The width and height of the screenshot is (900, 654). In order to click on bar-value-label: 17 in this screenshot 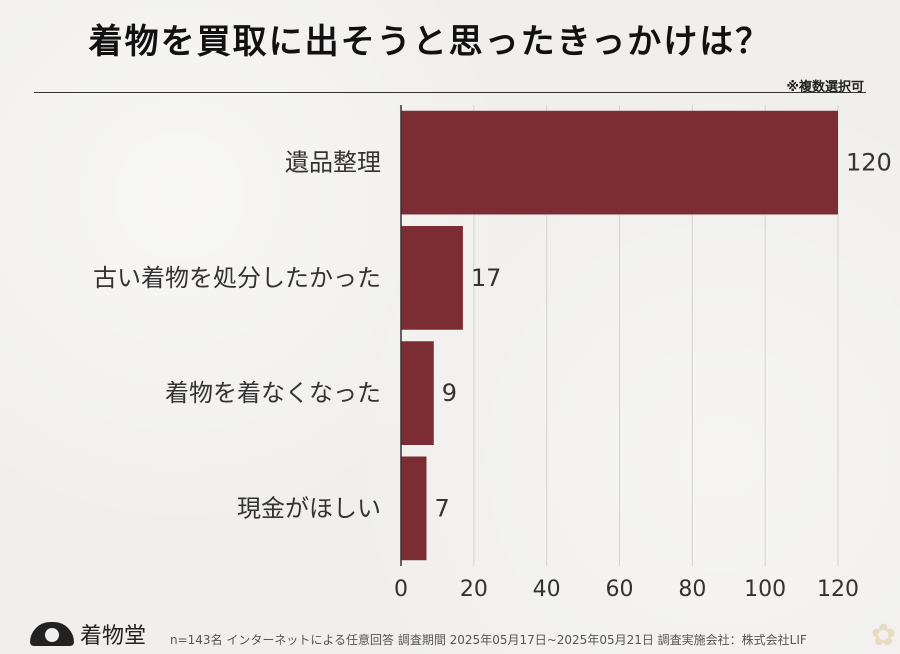, I will do `click(486, 278)`.